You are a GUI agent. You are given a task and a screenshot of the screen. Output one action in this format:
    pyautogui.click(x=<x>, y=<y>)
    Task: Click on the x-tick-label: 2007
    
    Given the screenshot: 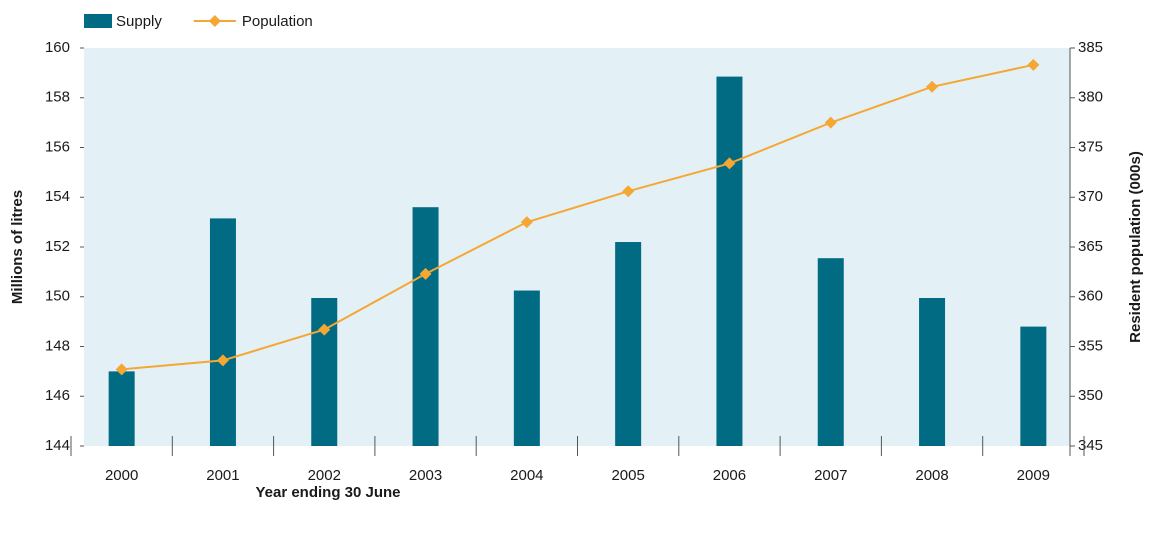 What is the action you would take?
    pyautogui.click(x=830, y=475)
    